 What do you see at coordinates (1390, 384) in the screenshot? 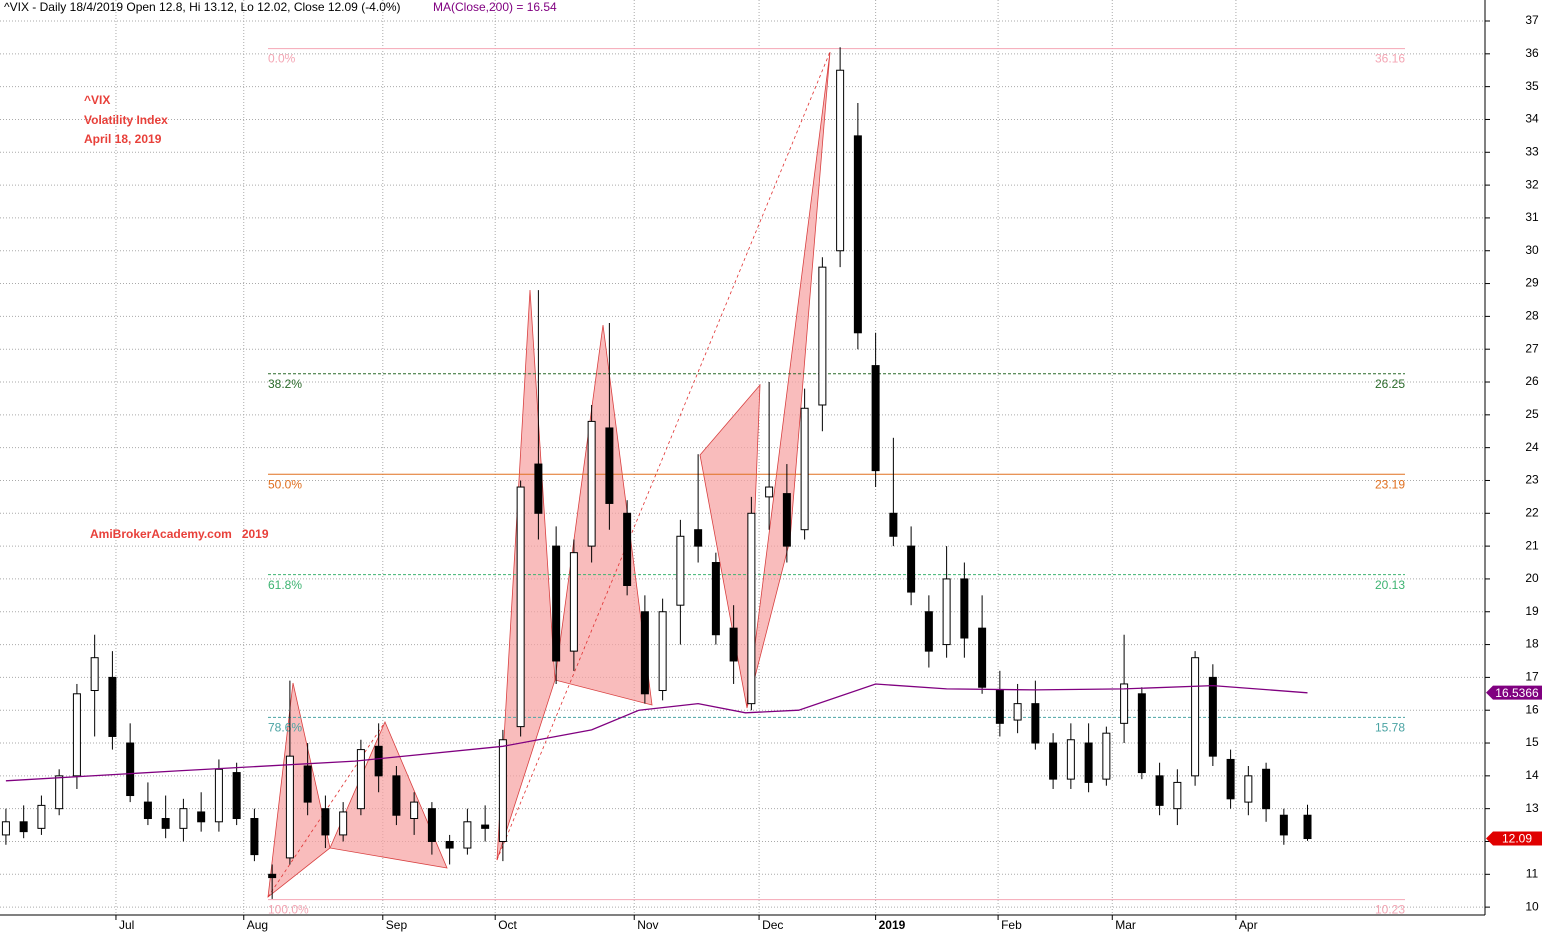
I see `fib-value: 26.25` at bounding box center [1390, 384].